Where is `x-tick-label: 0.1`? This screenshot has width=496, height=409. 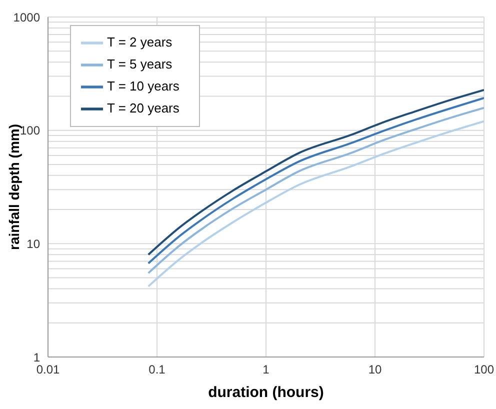 x-tick-label: 0.1 is located at coordinates (157, 369).